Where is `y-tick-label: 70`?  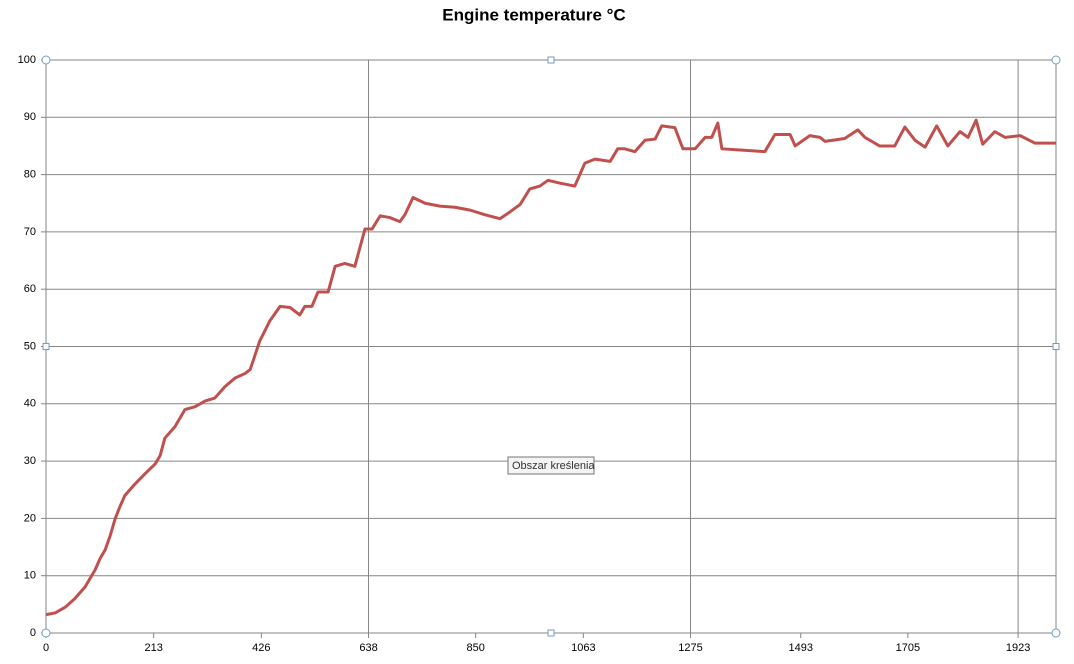
y-tick-label: 70 is located at coordinates (30, 232).